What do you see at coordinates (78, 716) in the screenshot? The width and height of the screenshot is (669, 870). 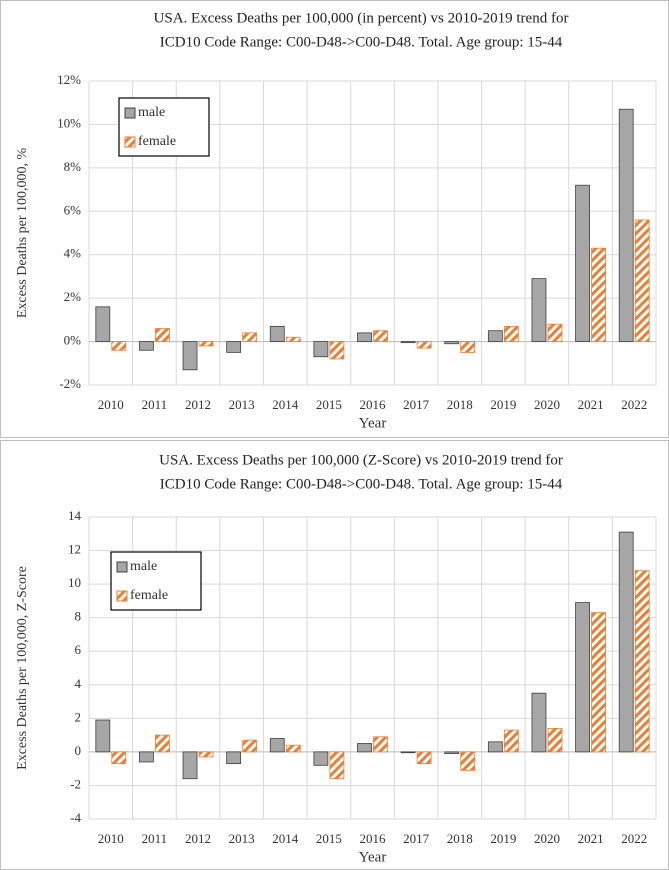 I see `y-tick-label: 2` at bounding box center [78, 716].